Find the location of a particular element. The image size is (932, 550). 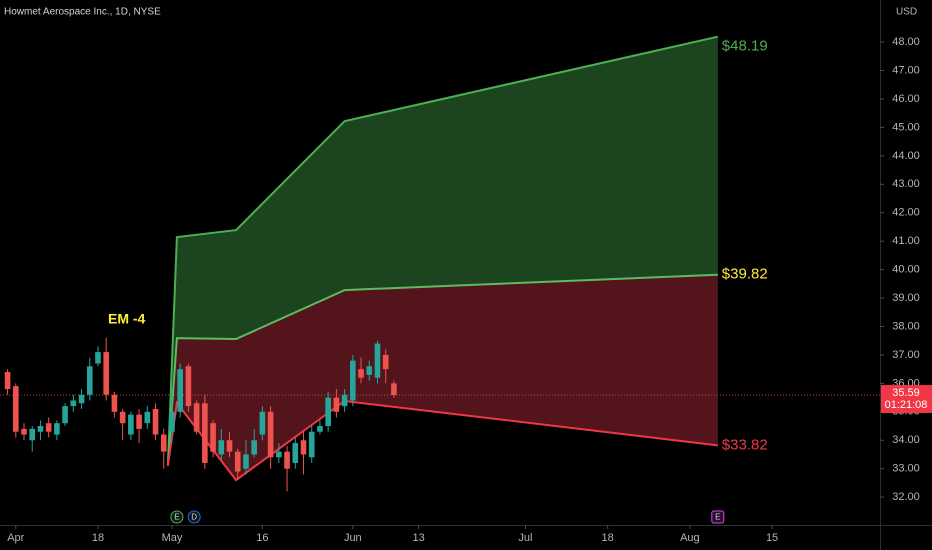

event-label: D is located at coordinates (194, 517).